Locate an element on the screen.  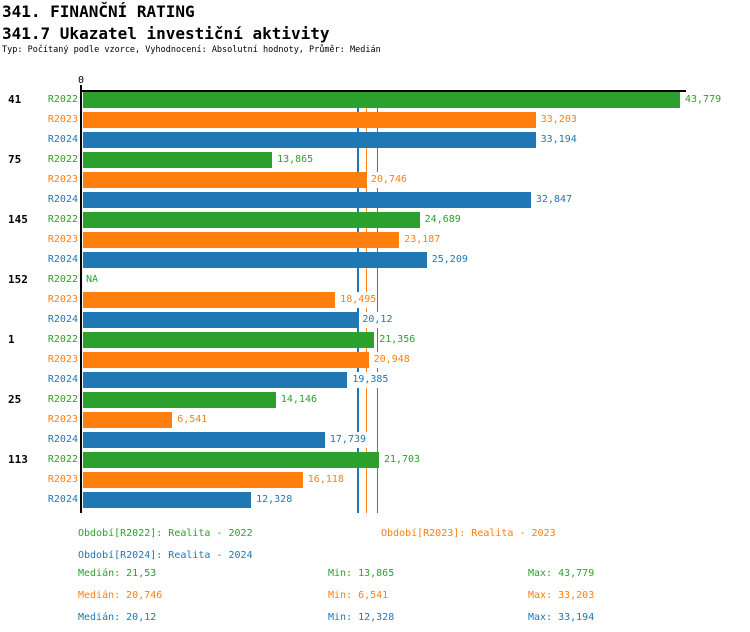
value-label-41-R2023: 33,203 is located at coordinates (558, 120).